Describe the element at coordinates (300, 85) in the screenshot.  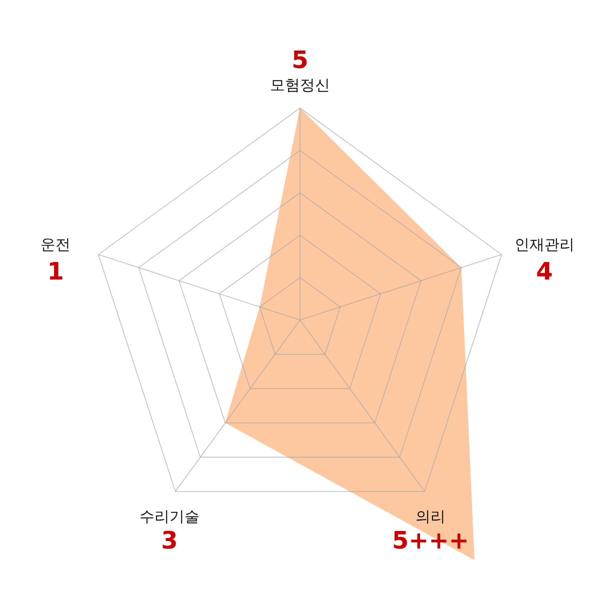
I see `spoke-label: 모험정신` at that location.